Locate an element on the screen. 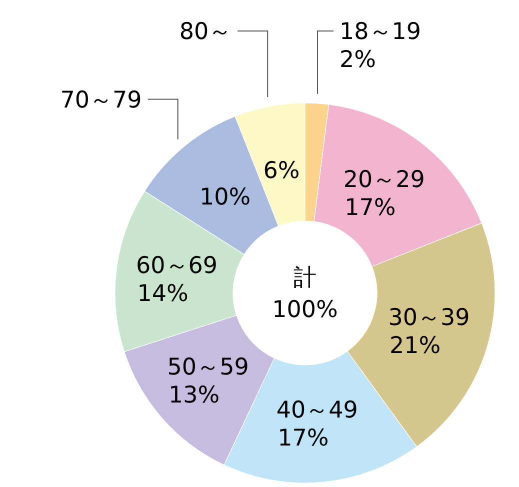 This screenshot has height=487, width=519. slice-label: 40～49 is located at coordinates (317, 411).